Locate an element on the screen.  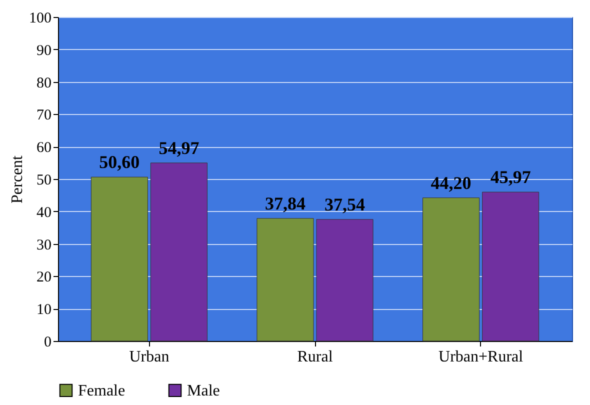
y-tick-label: 50 is located at coordinates (44, 180).